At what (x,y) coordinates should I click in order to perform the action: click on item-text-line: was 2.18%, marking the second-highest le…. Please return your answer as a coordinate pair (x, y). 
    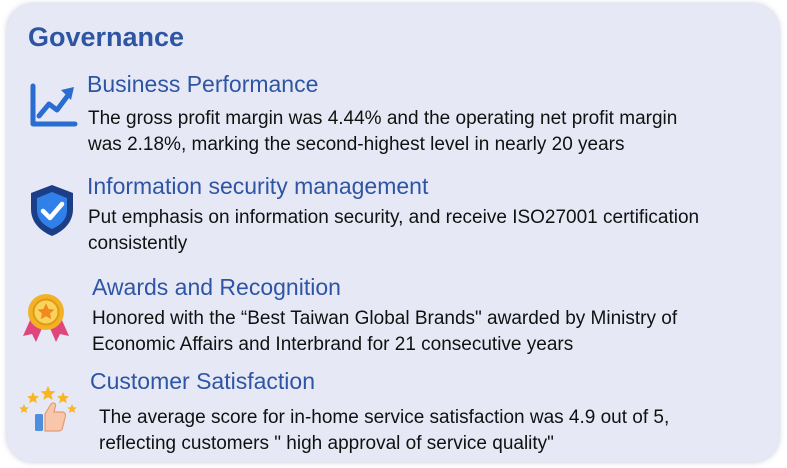
    Looking at the image, I should click on (356, 144).